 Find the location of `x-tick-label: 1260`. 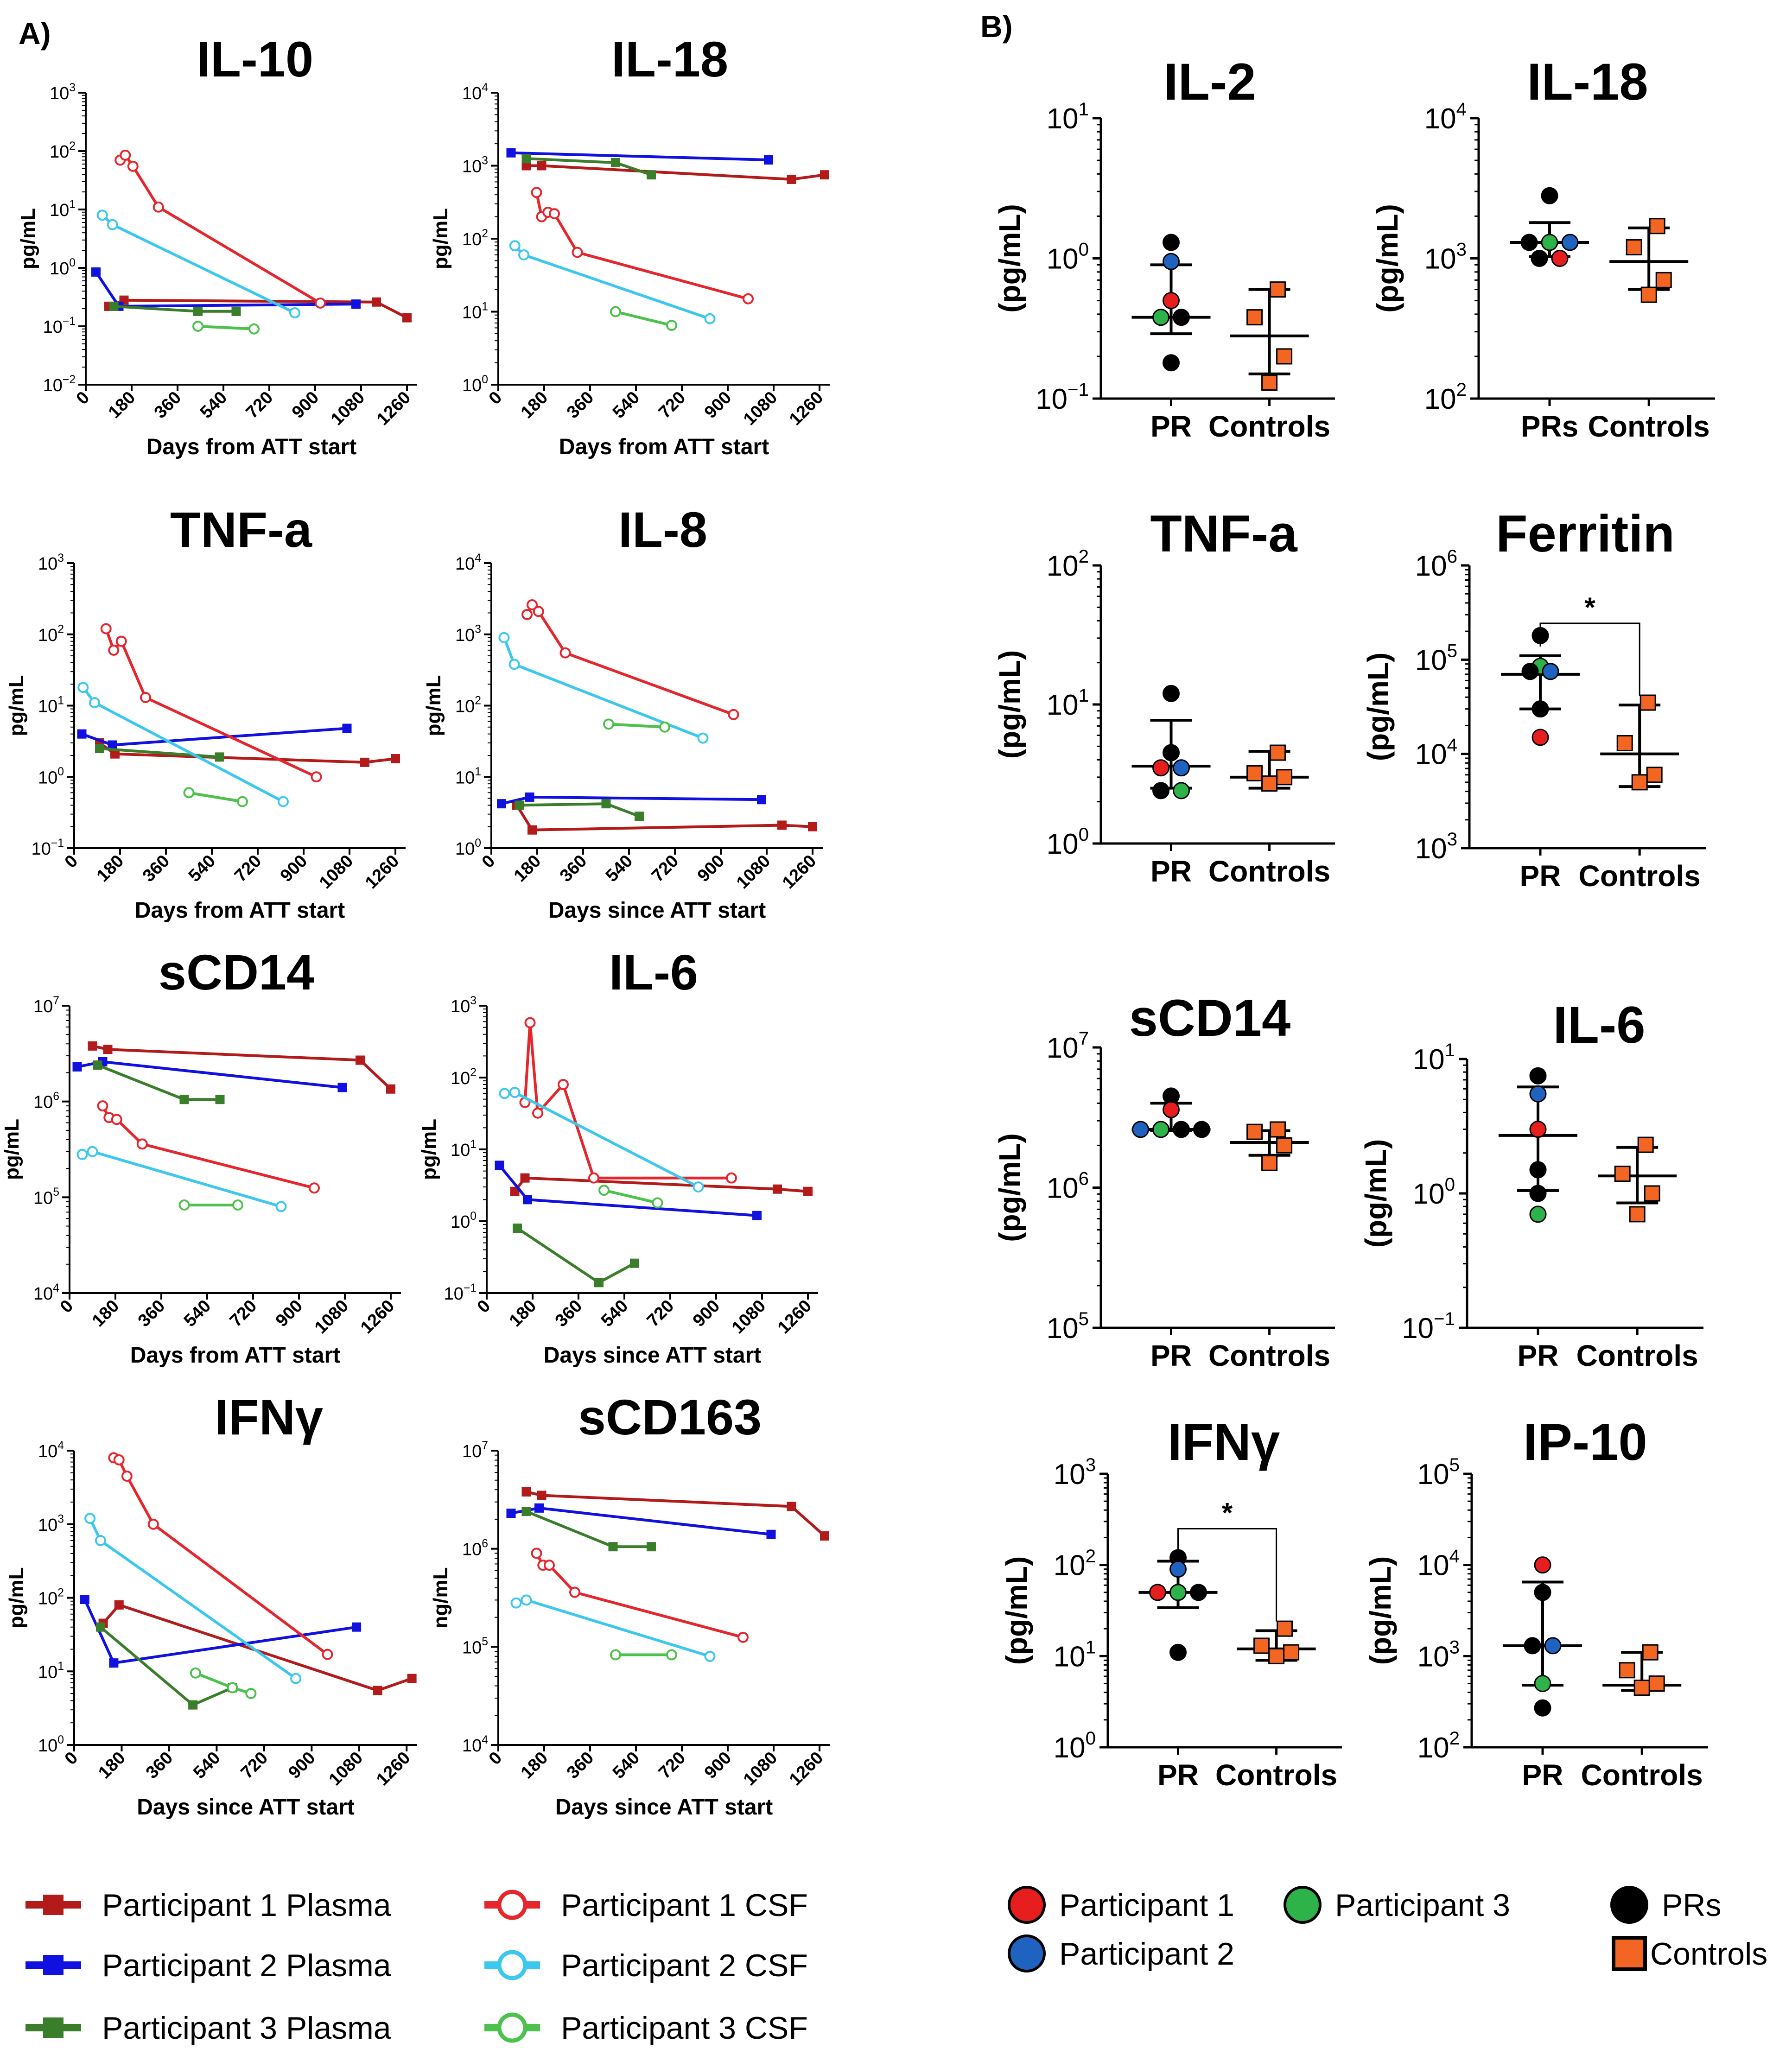

x-tick-label: 1260 is located at coordinates (377, 1317).